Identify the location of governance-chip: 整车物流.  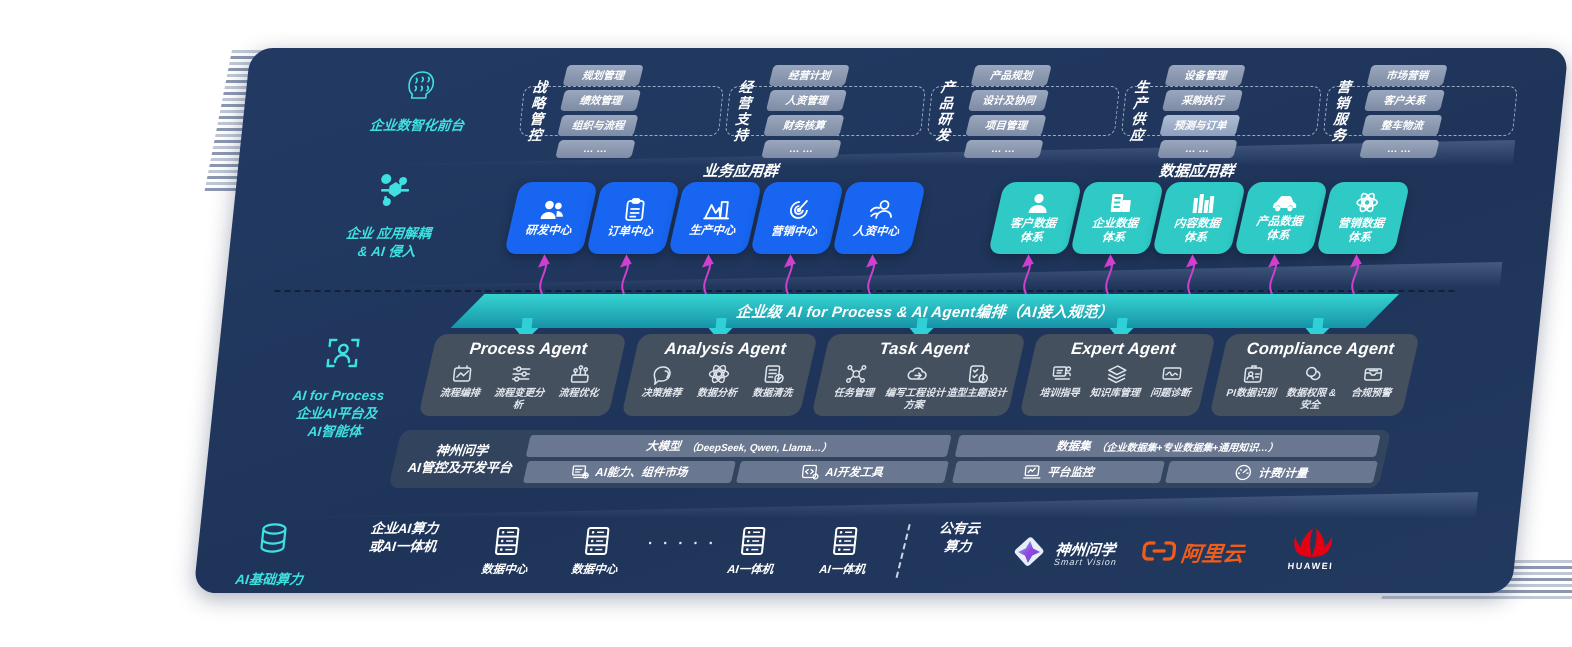
(1402, 125).